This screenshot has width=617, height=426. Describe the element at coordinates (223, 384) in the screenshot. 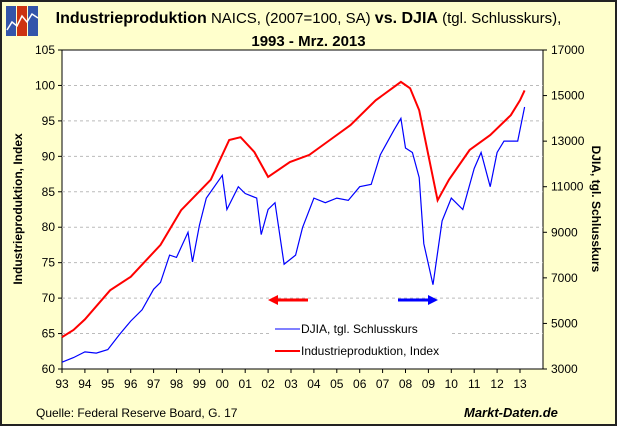

I see `x-tick-label: 00` at that location.